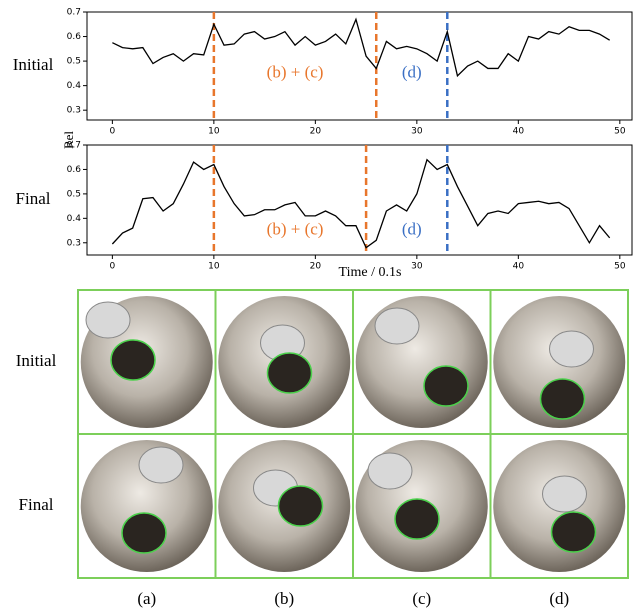 This screenshot has width=635, height=612. What do you see at coordinates (421, 598) in the screenshot?
I see `column-label: (c)` at bounding box center [421, 598].